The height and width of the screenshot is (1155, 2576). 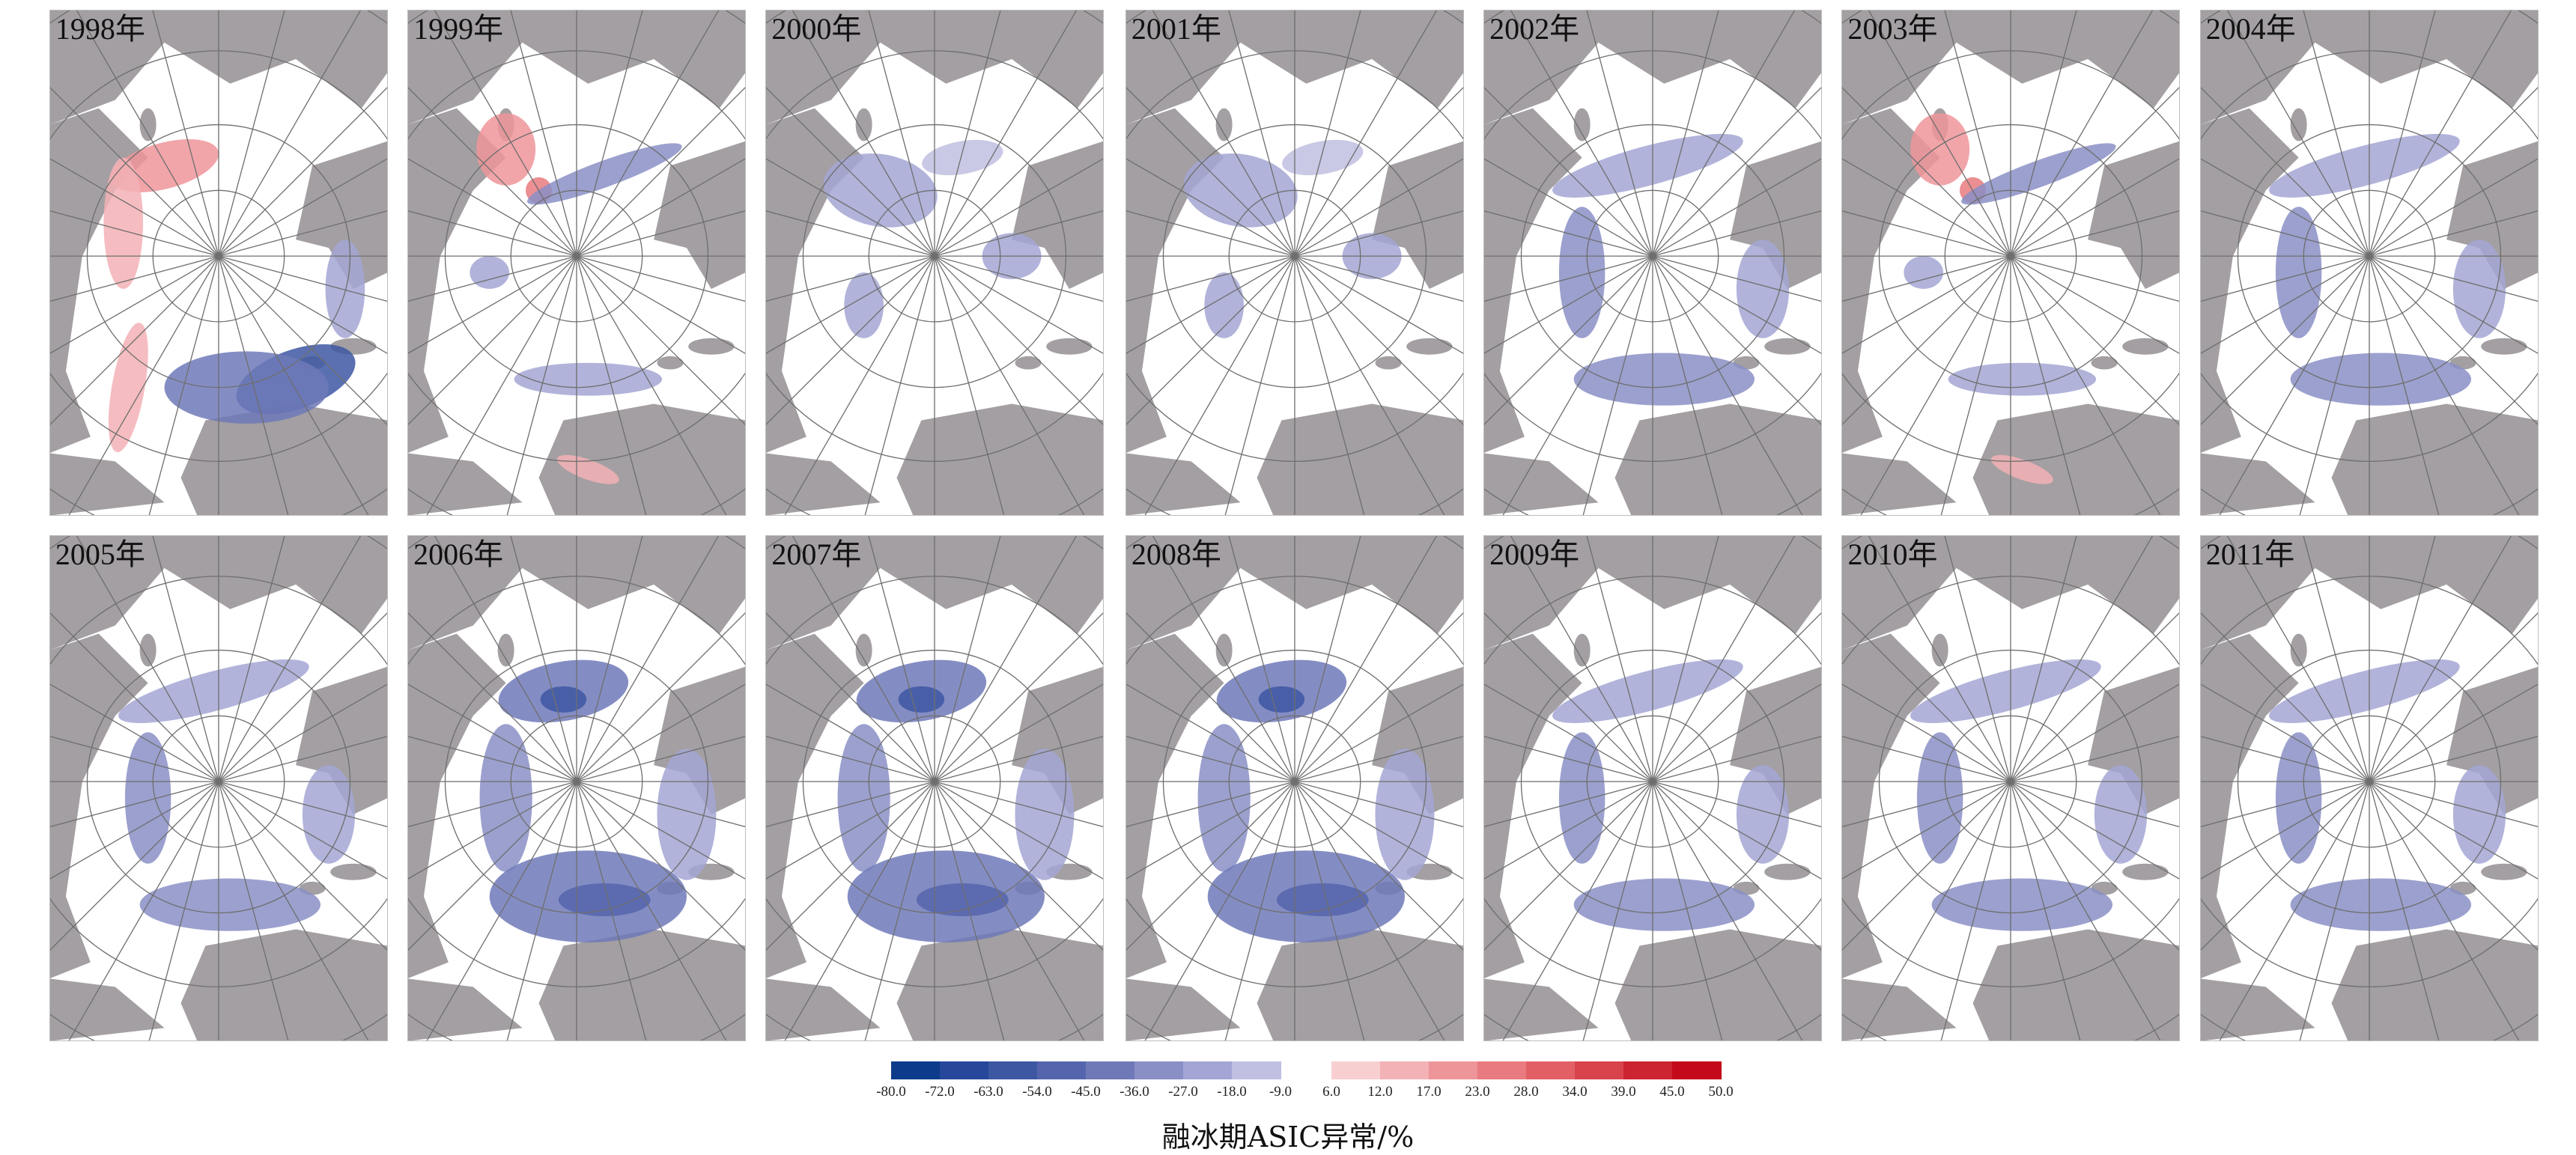 I want to click on positive-tick-label: 23.0, so click(x=1477, y=1092).